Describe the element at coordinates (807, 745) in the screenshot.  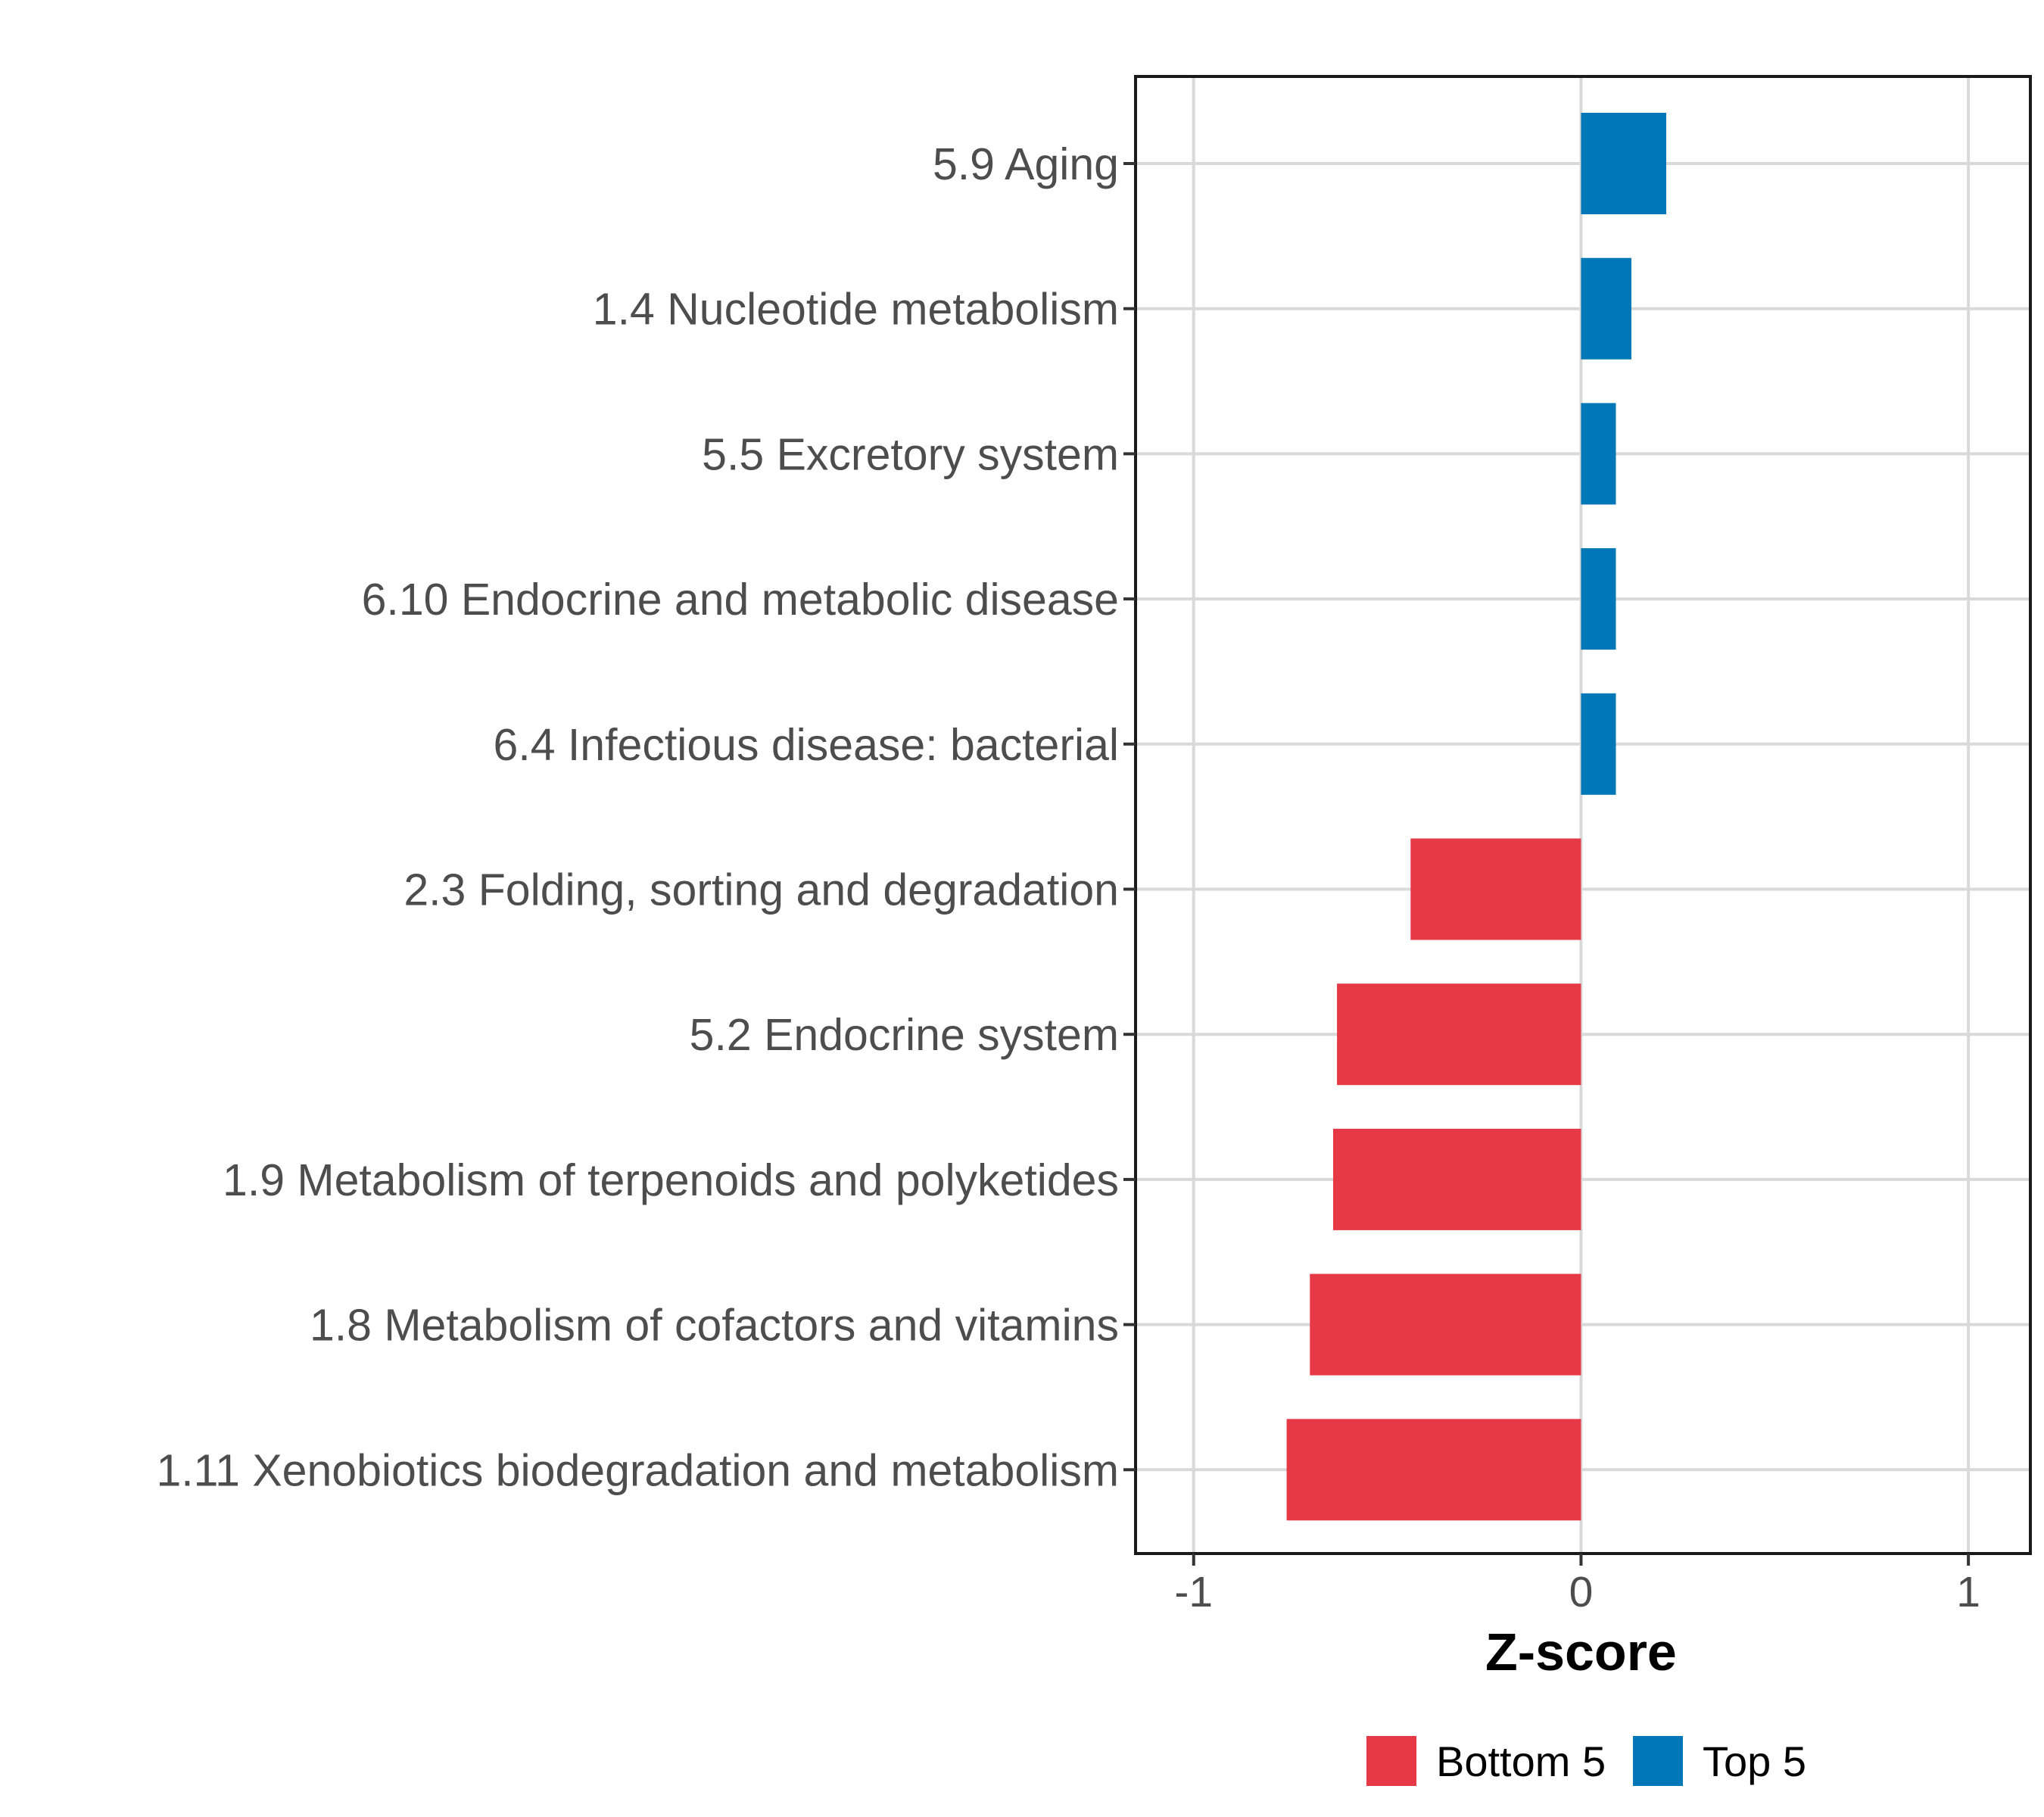
I see `y-tick-label: 6.4 Infectious disease: bacterial` at that location.